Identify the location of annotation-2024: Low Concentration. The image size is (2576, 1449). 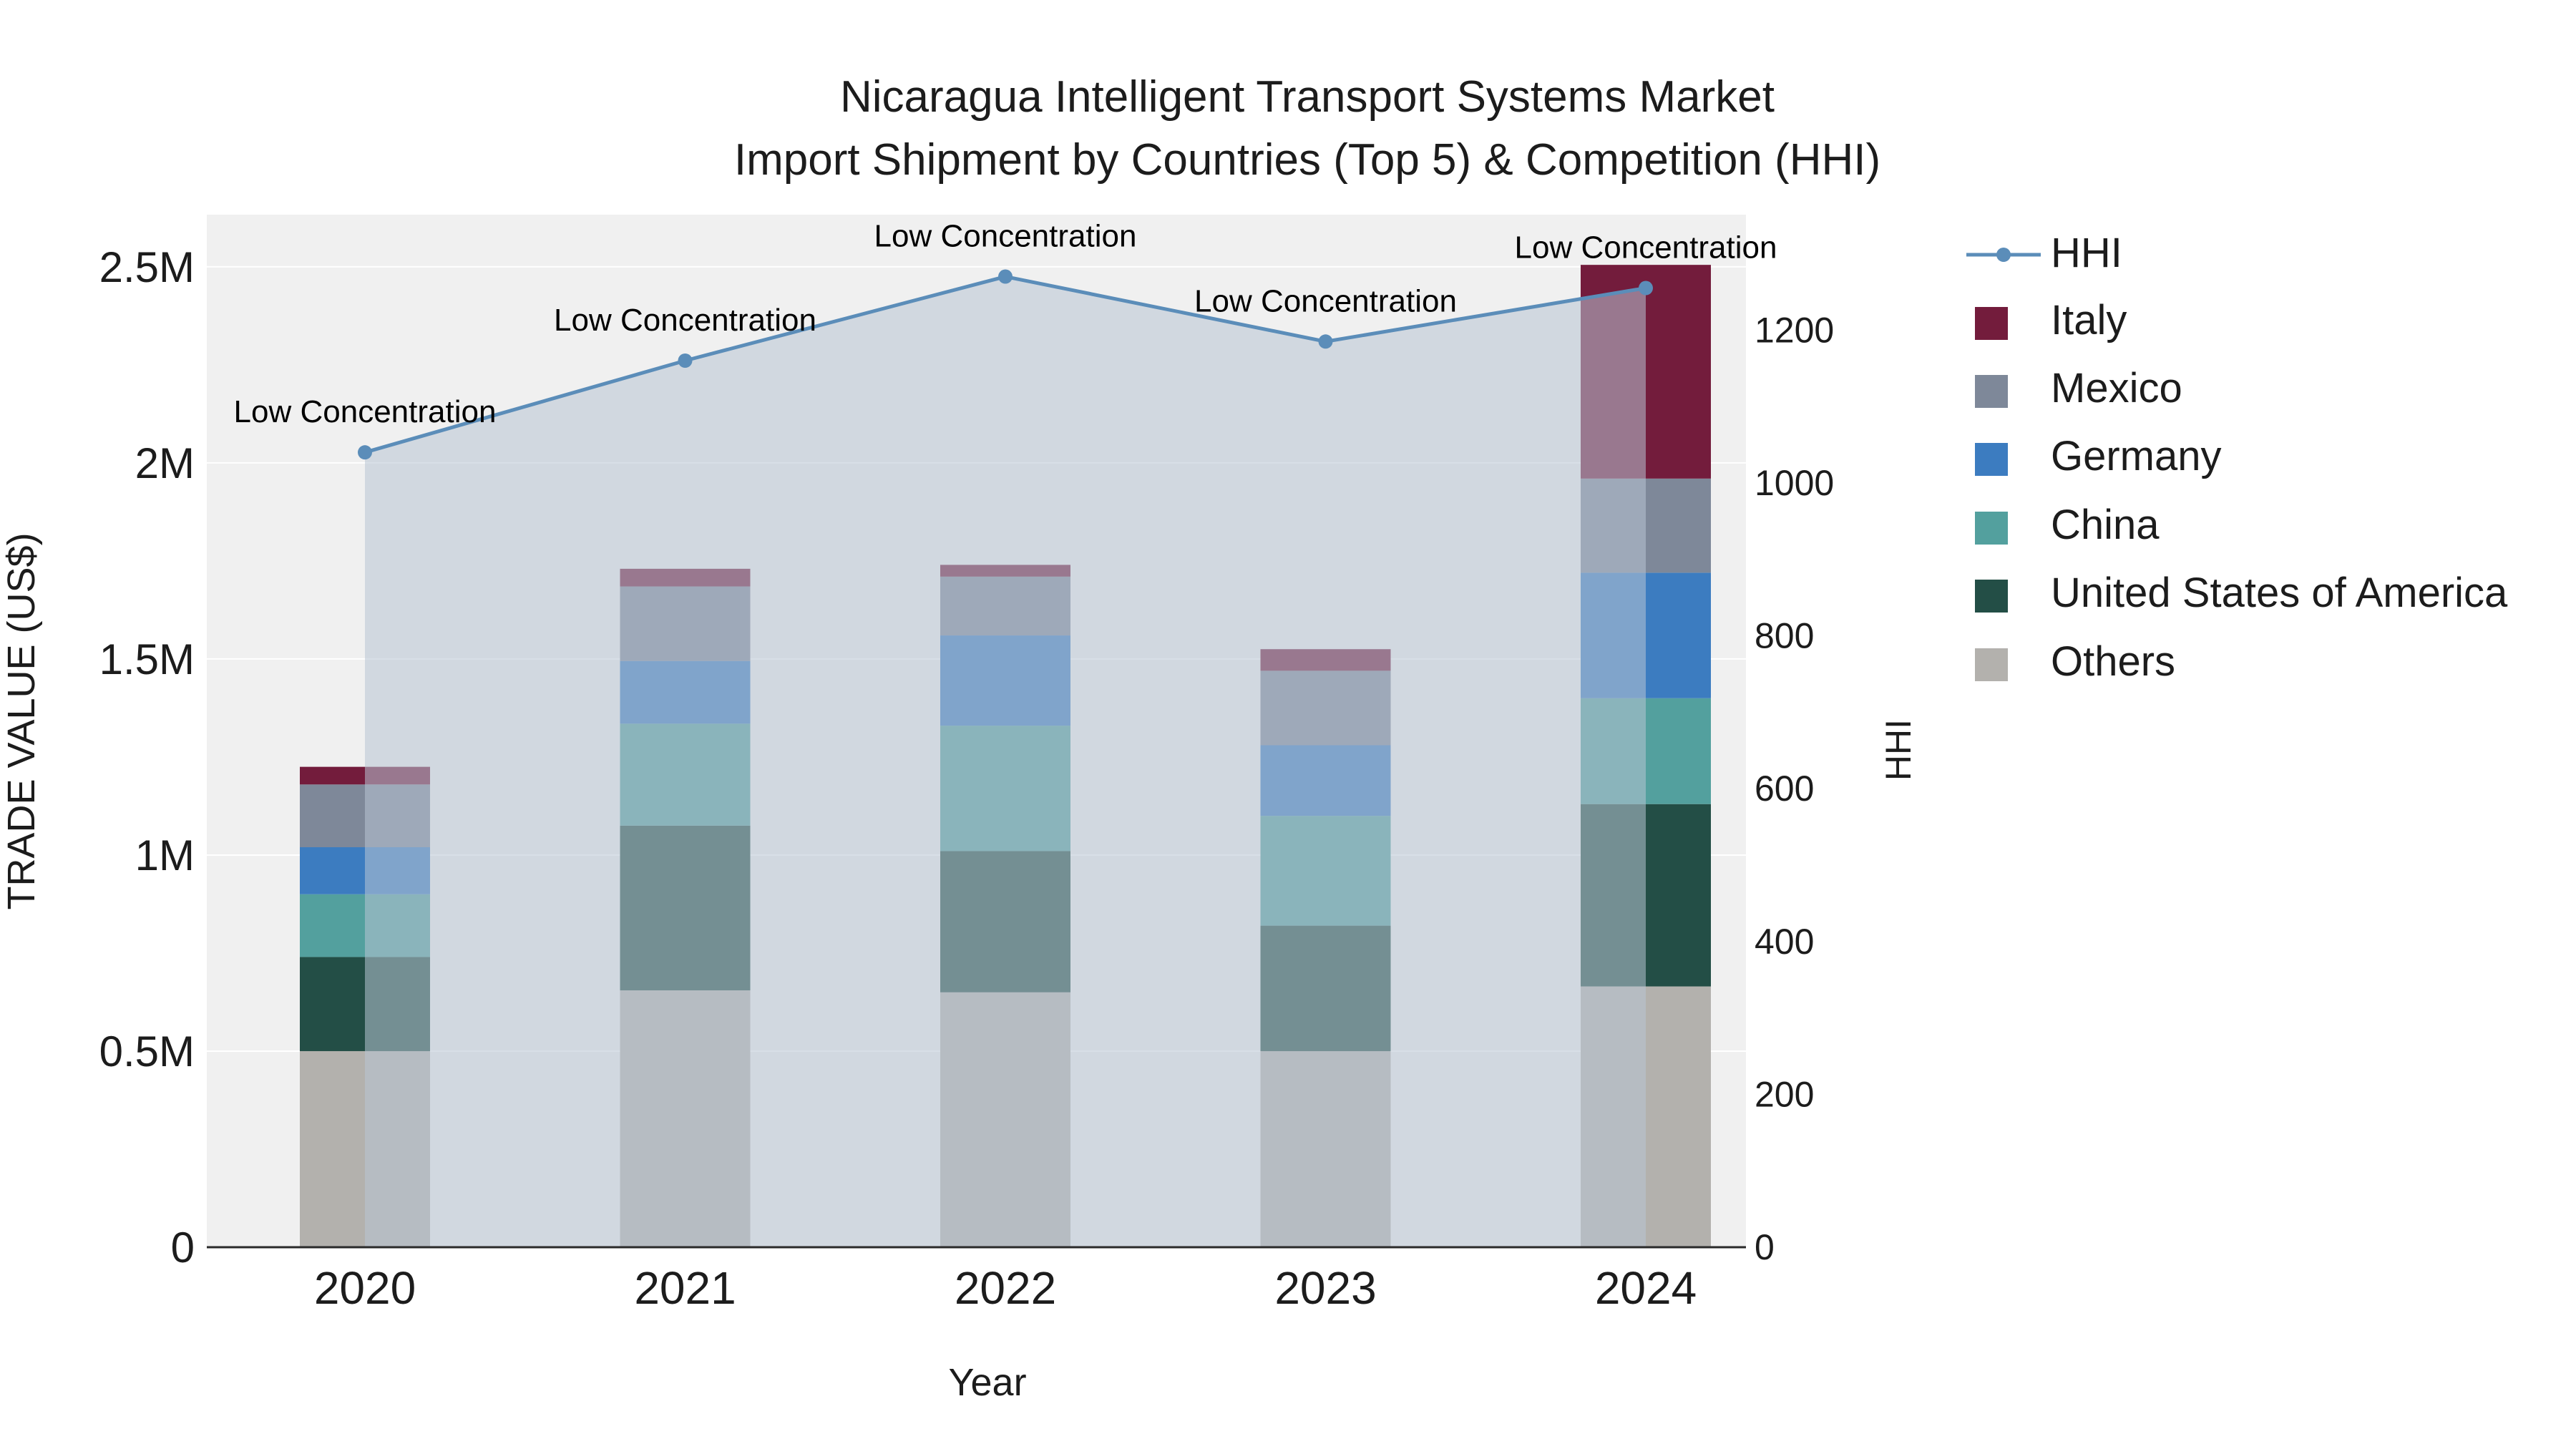
(1646, 247).